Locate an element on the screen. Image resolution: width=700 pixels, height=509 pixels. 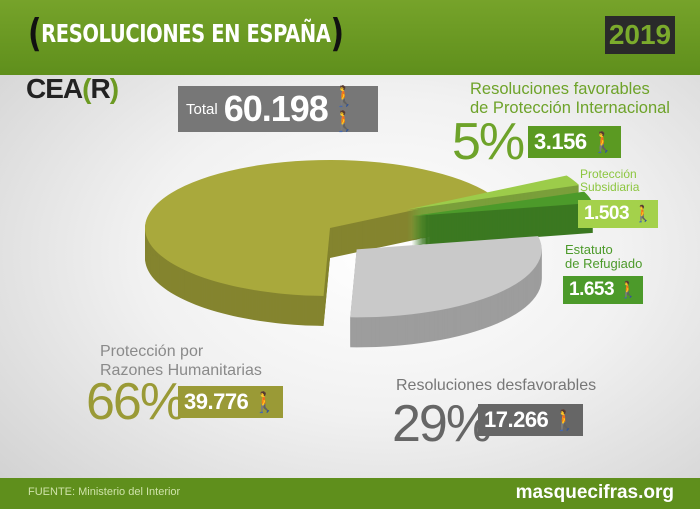
total-label: Total is located at coordinates (202, 109).